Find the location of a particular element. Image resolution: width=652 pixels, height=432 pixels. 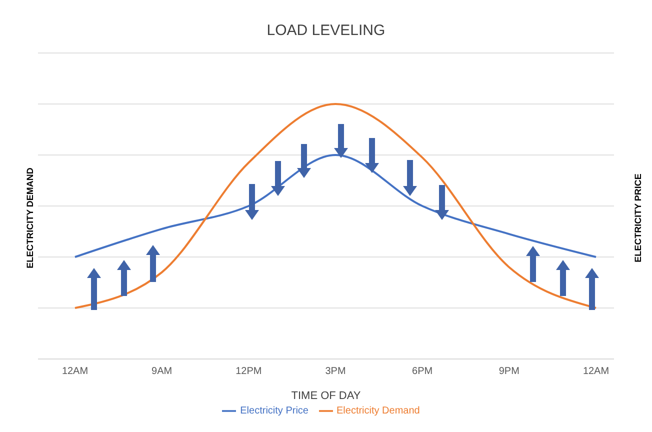

x-tick-label: 3PM is located at coordinates (335, 372).